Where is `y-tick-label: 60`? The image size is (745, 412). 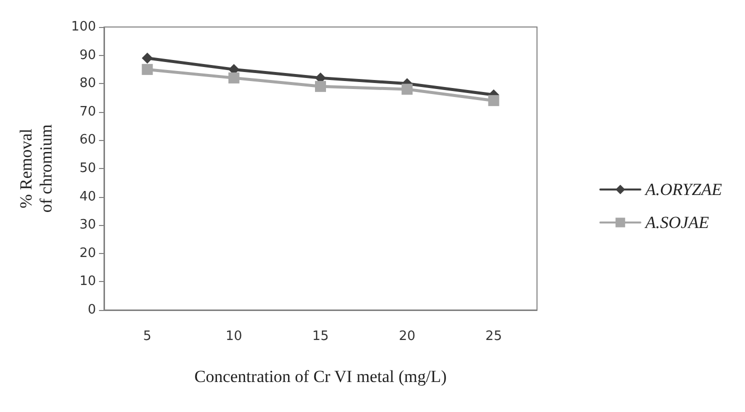
y-tick-label: 60 is located at coordinates (87, 140).